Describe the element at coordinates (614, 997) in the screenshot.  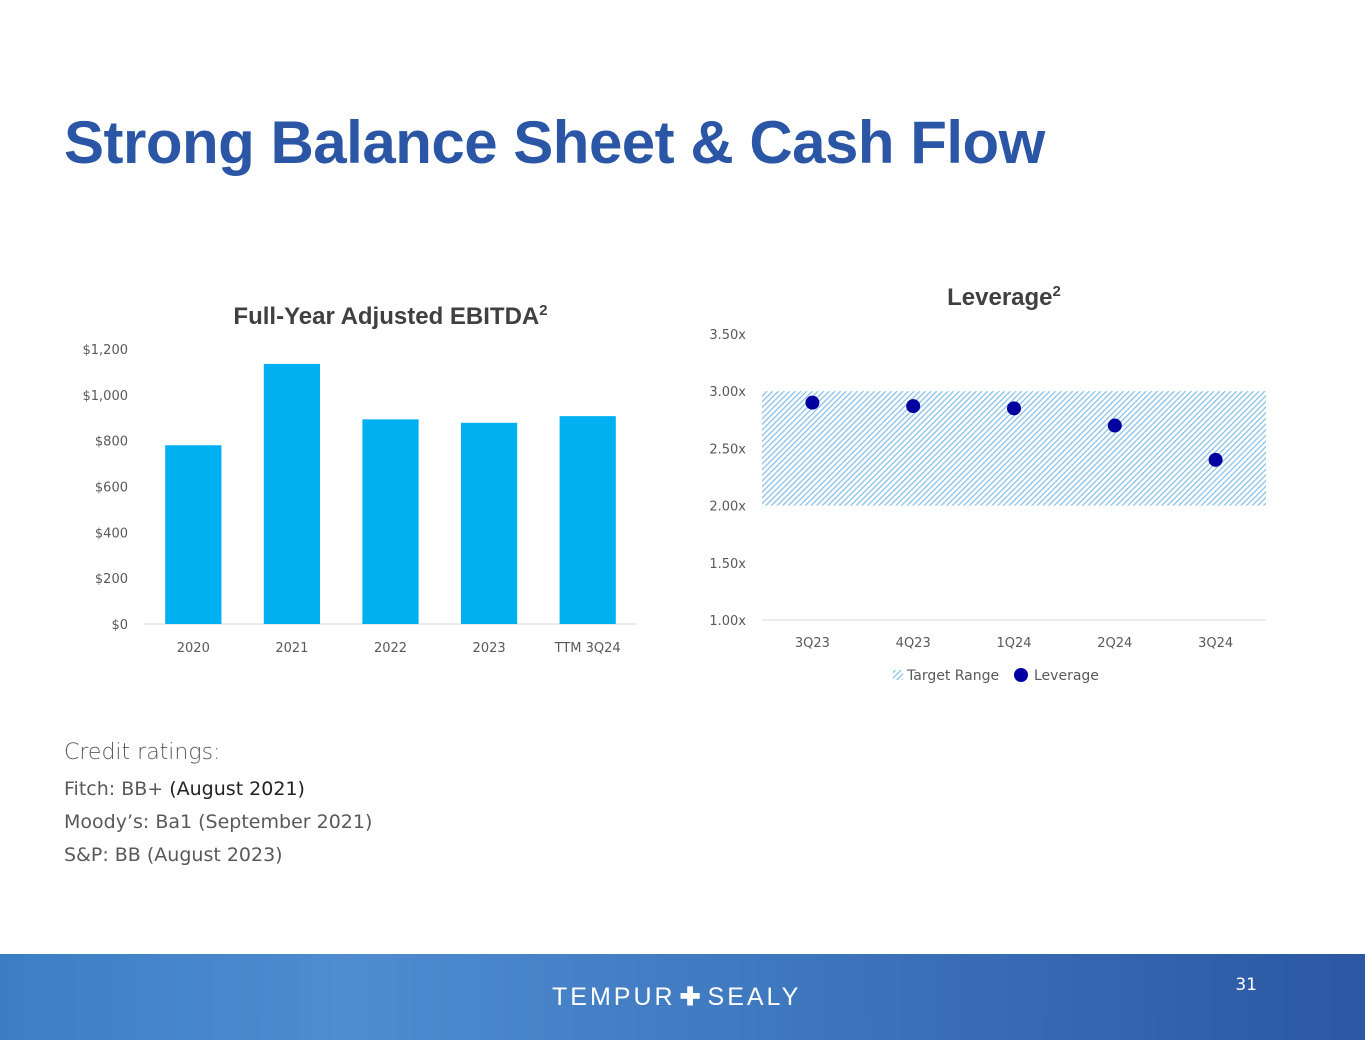
I see `logo-text-tempur: TEMPUR` at that location.